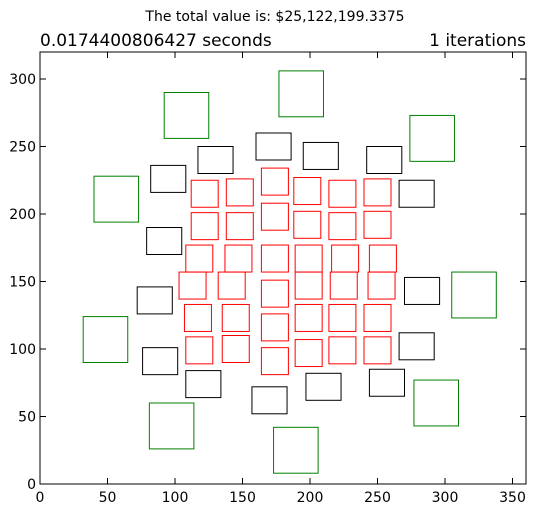 The image size is (535, 513). Describe the element at coordinates (108, 498) in the screenshot. I see `x-tick-label-1: 50` at that location.